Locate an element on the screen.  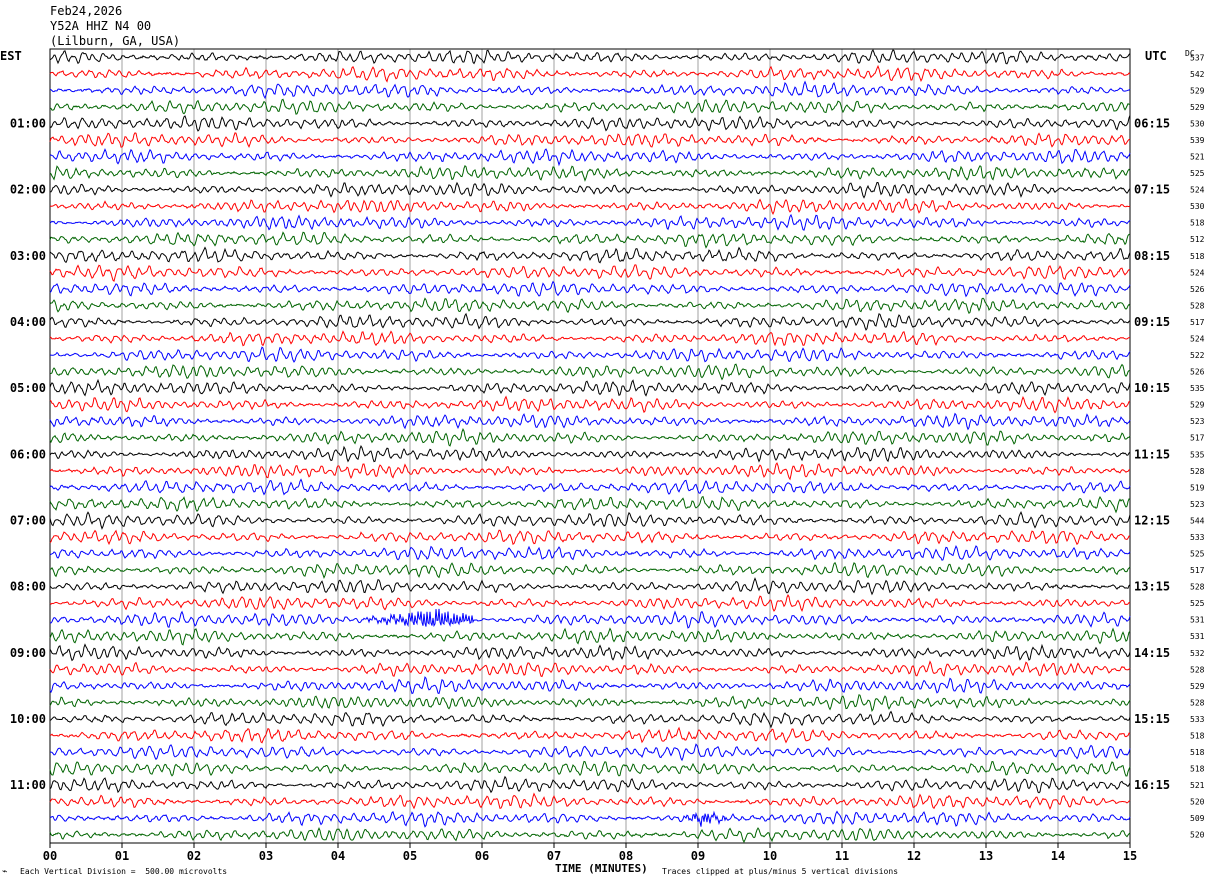
dc-offset-label: 544 is located at coordinates (1197, 520).